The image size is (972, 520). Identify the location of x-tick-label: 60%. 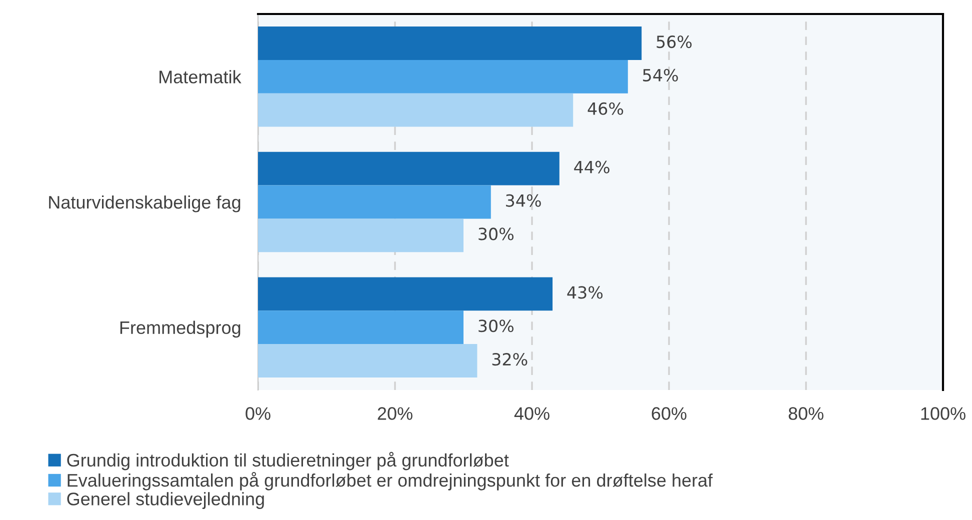
(669, 413).